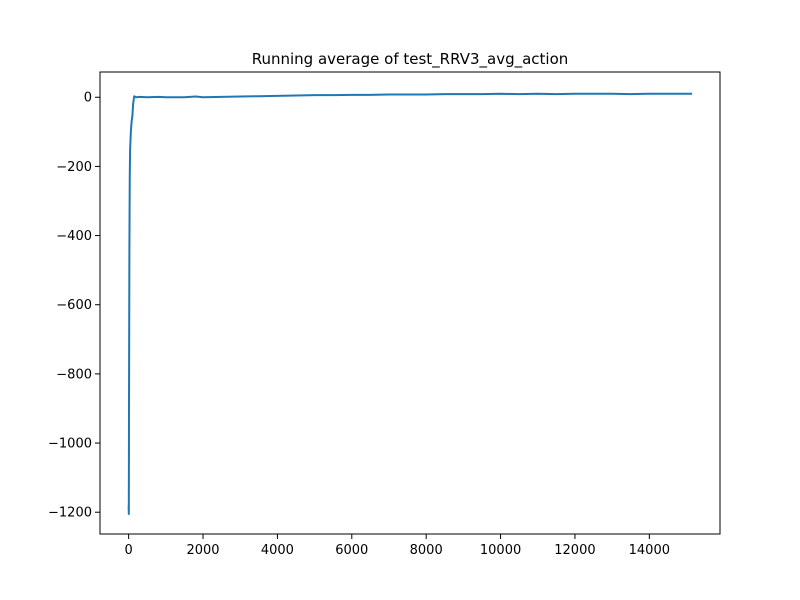 The image size is (800, 600). I want to click on x-tick-label: 8000, so click(426, 550).